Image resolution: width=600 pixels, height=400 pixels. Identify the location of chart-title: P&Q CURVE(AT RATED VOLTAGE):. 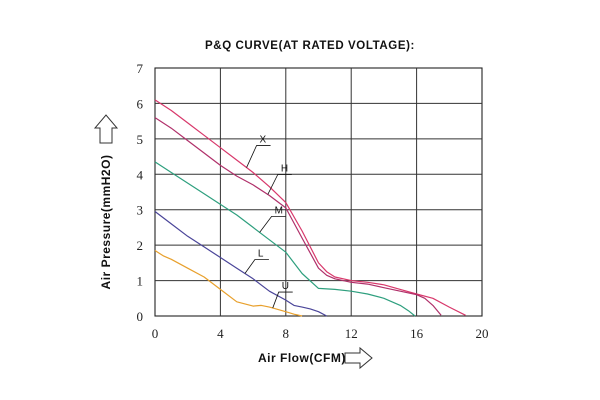
(310, 46).